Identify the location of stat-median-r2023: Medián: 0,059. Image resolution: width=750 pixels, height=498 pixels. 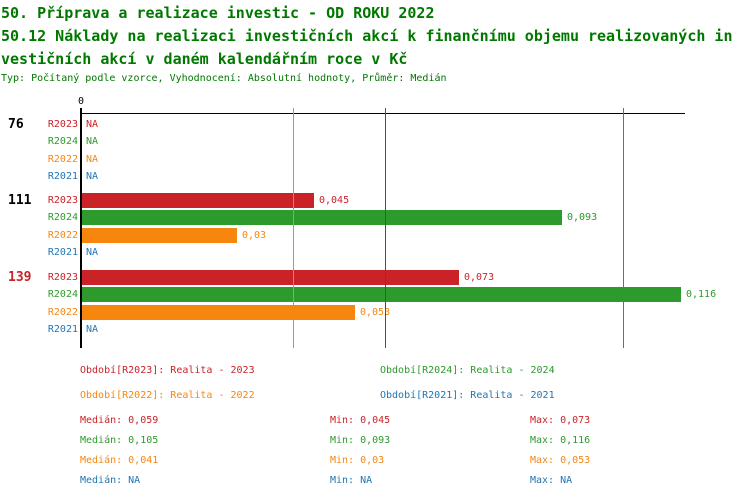
(119, 420).